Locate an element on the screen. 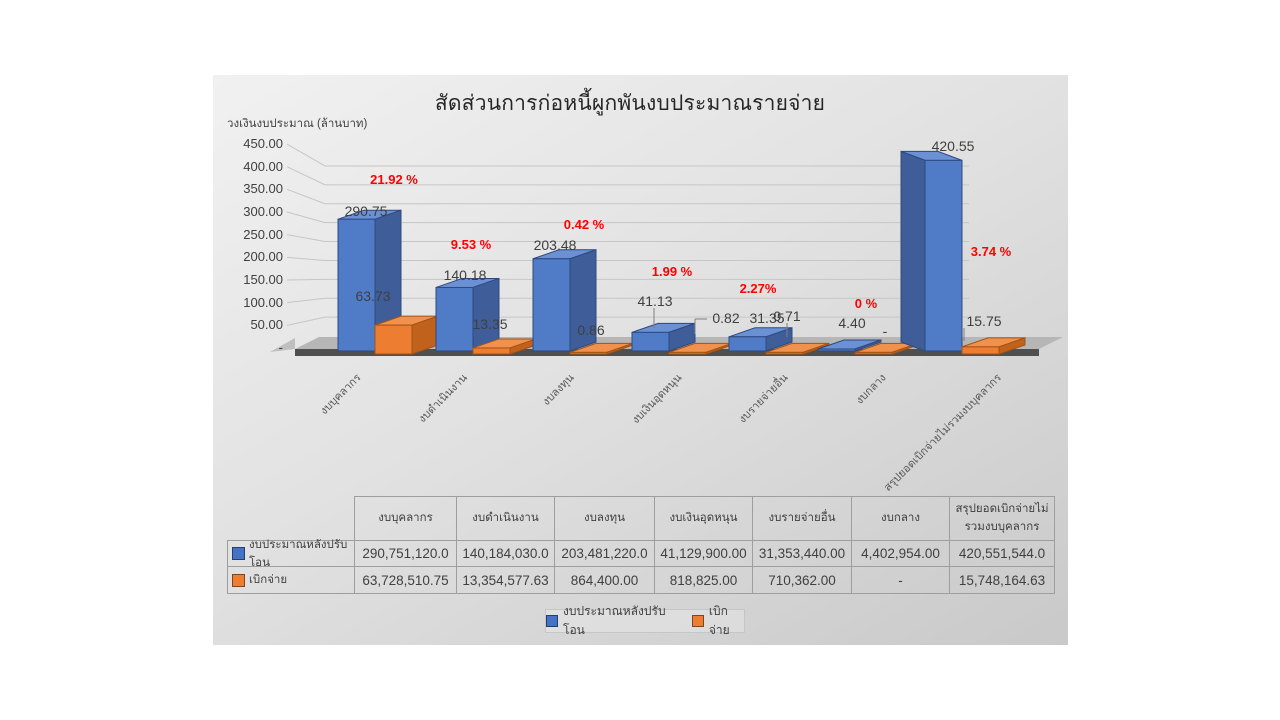 The image size is (1280, 720). y-tick-label: 400.00 is located at coordinates (263, 166).